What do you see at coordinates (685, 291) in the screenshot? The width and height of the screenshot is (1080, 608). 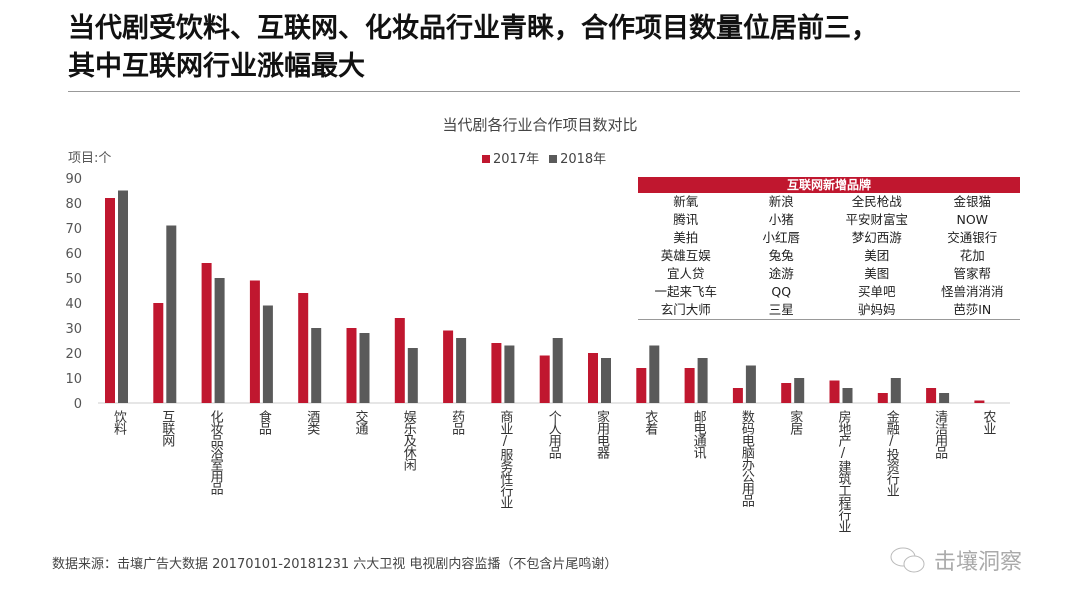 I see `table-cell: 一起来飞车` at bounding box center [685, 291].